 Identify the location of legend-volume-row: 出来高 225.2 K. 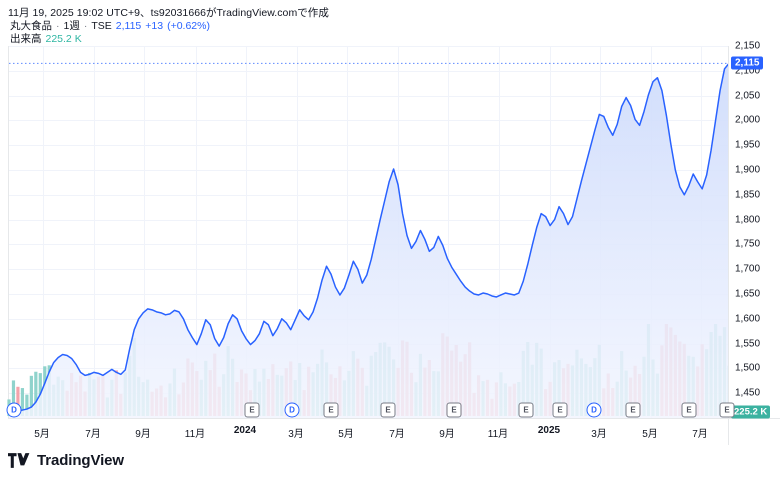
(110, 39).